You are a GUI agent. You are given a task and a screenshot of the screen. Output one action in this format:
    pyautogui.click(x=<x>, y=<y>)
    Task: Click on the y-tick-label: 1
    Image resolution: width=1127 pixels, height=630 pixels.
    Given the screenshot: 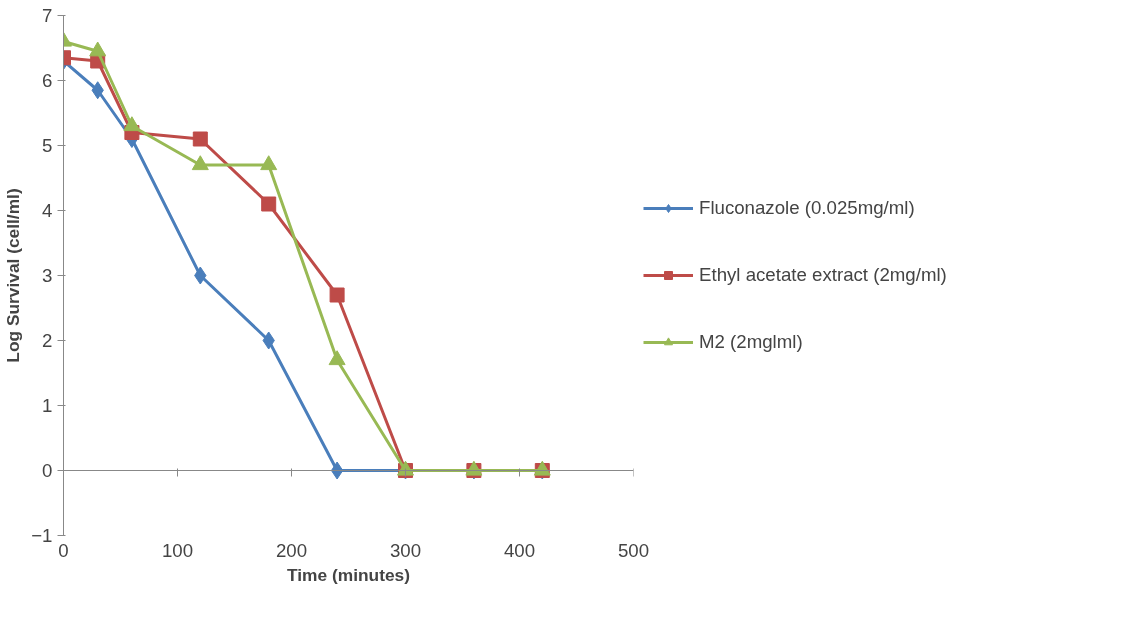 What is the action you would take?
    pyautogui.click(x=47, y=405)
    